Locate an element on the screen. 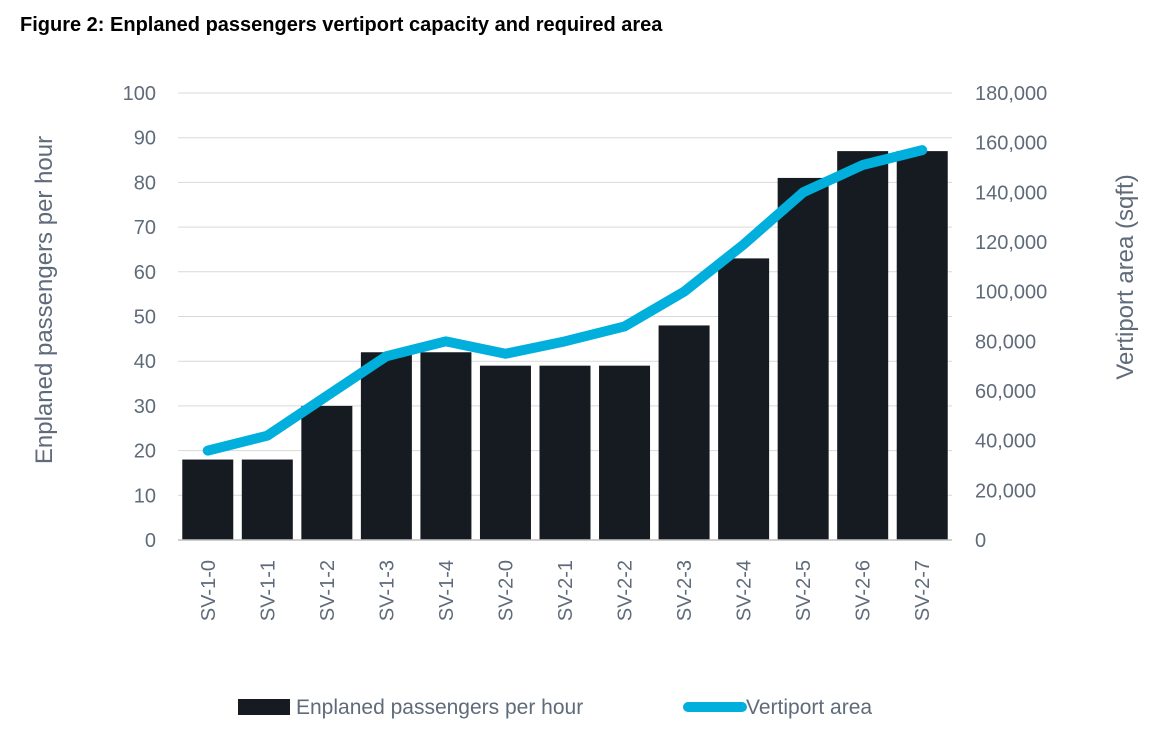  x-tick-label: SV-2-4 is located at coordinates (745, 590).